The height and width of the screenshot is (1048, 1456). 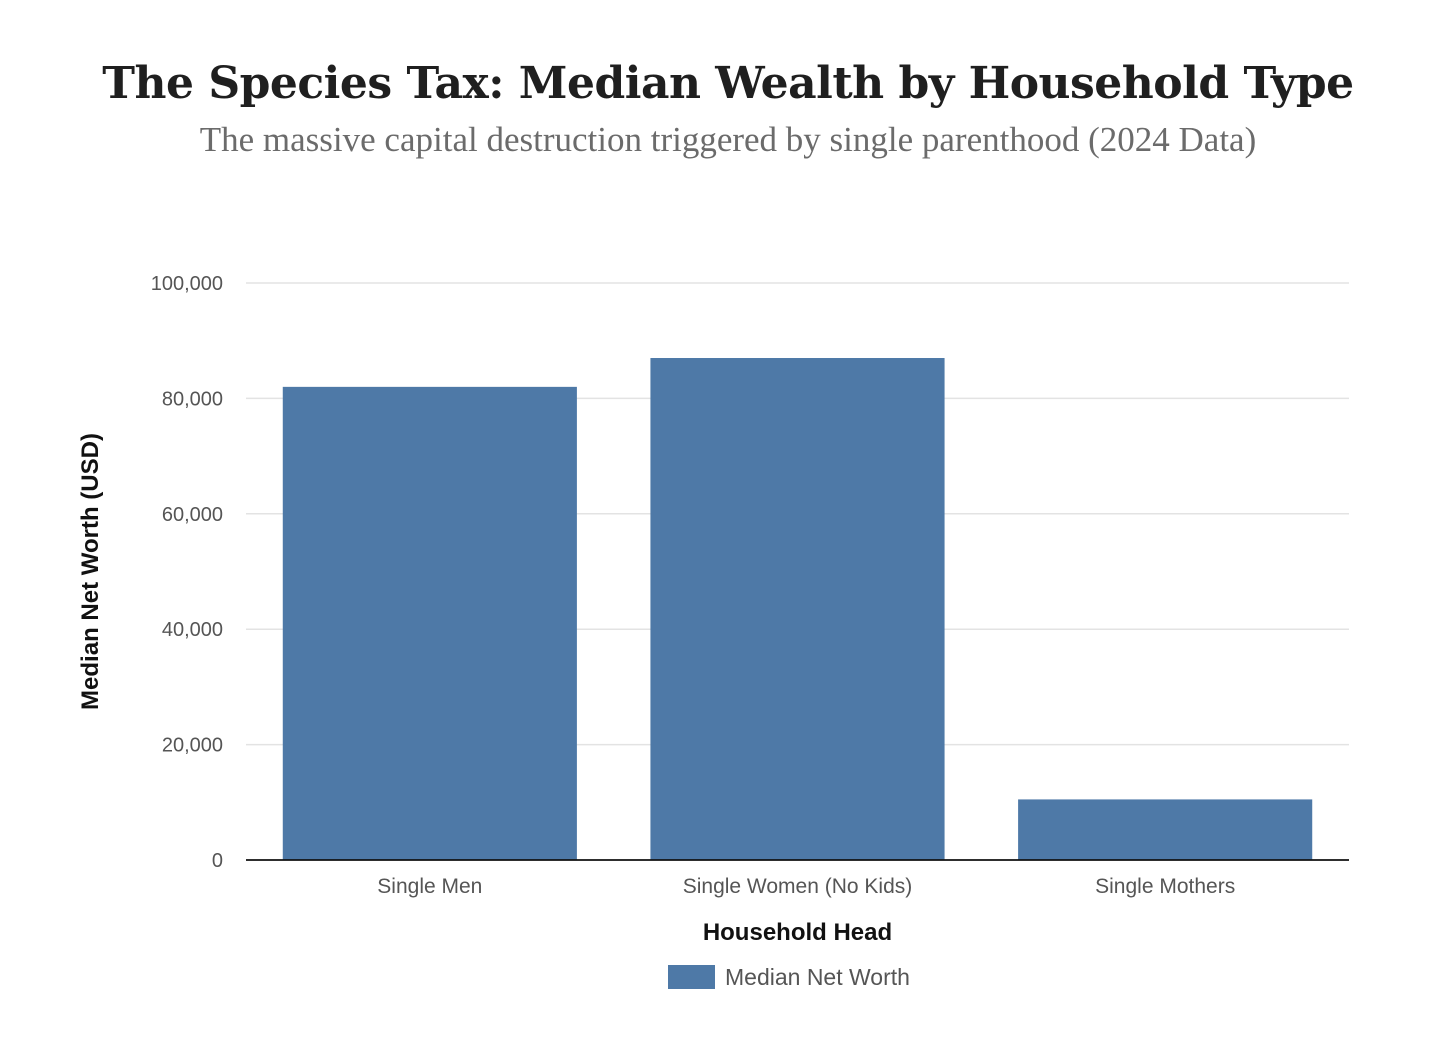 I want to click on y-tick-label: 100,000, so click(x=187, y=284).